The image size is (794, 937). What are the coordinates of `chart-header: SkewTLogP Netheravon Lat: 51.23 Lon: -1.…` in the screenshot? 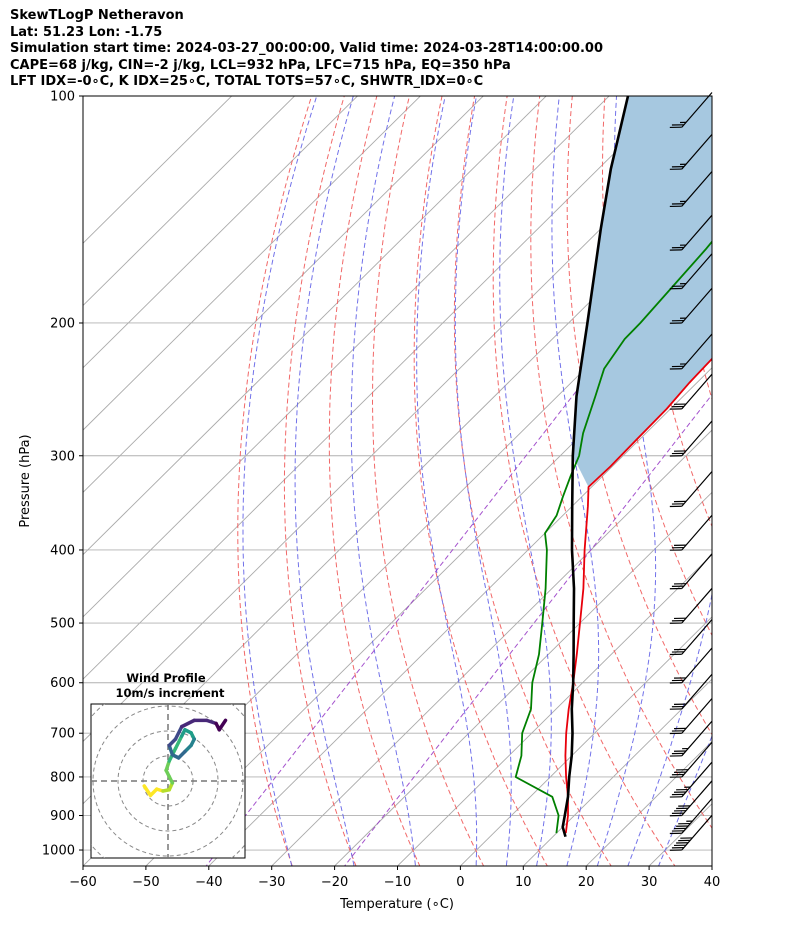 It's located at (306, 49).